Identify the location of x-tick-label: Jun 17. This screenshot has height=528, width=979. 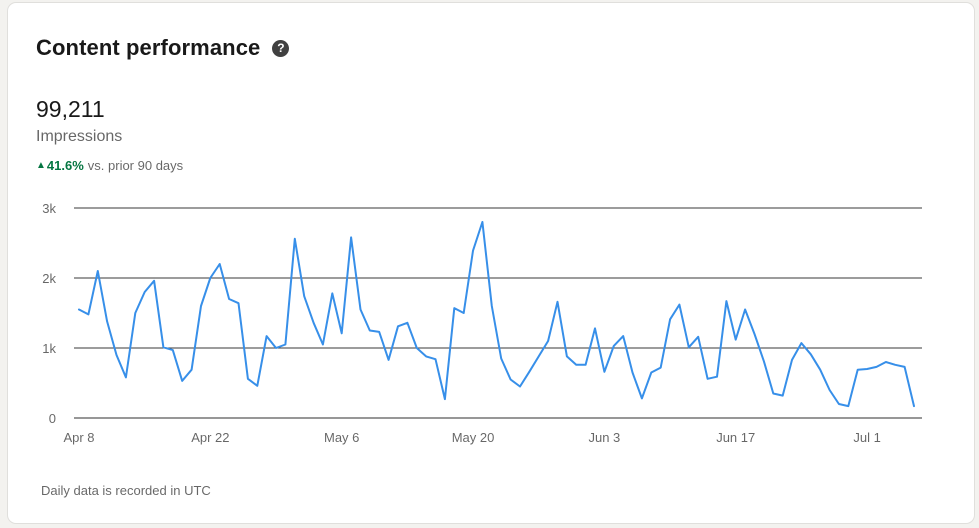
(735, 437).